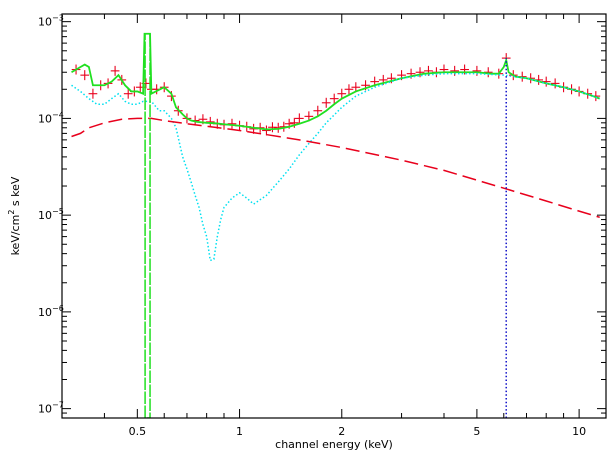 The image size is (614, 453). Describe the element at coordinates (15, 192) in the screenshot. I see `y-axis-title-tail: s keV` at that location.